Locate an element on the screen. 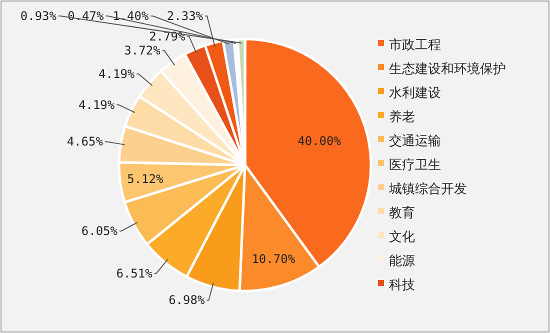  data-label: 3.72% is located at coordinates (143, 51).